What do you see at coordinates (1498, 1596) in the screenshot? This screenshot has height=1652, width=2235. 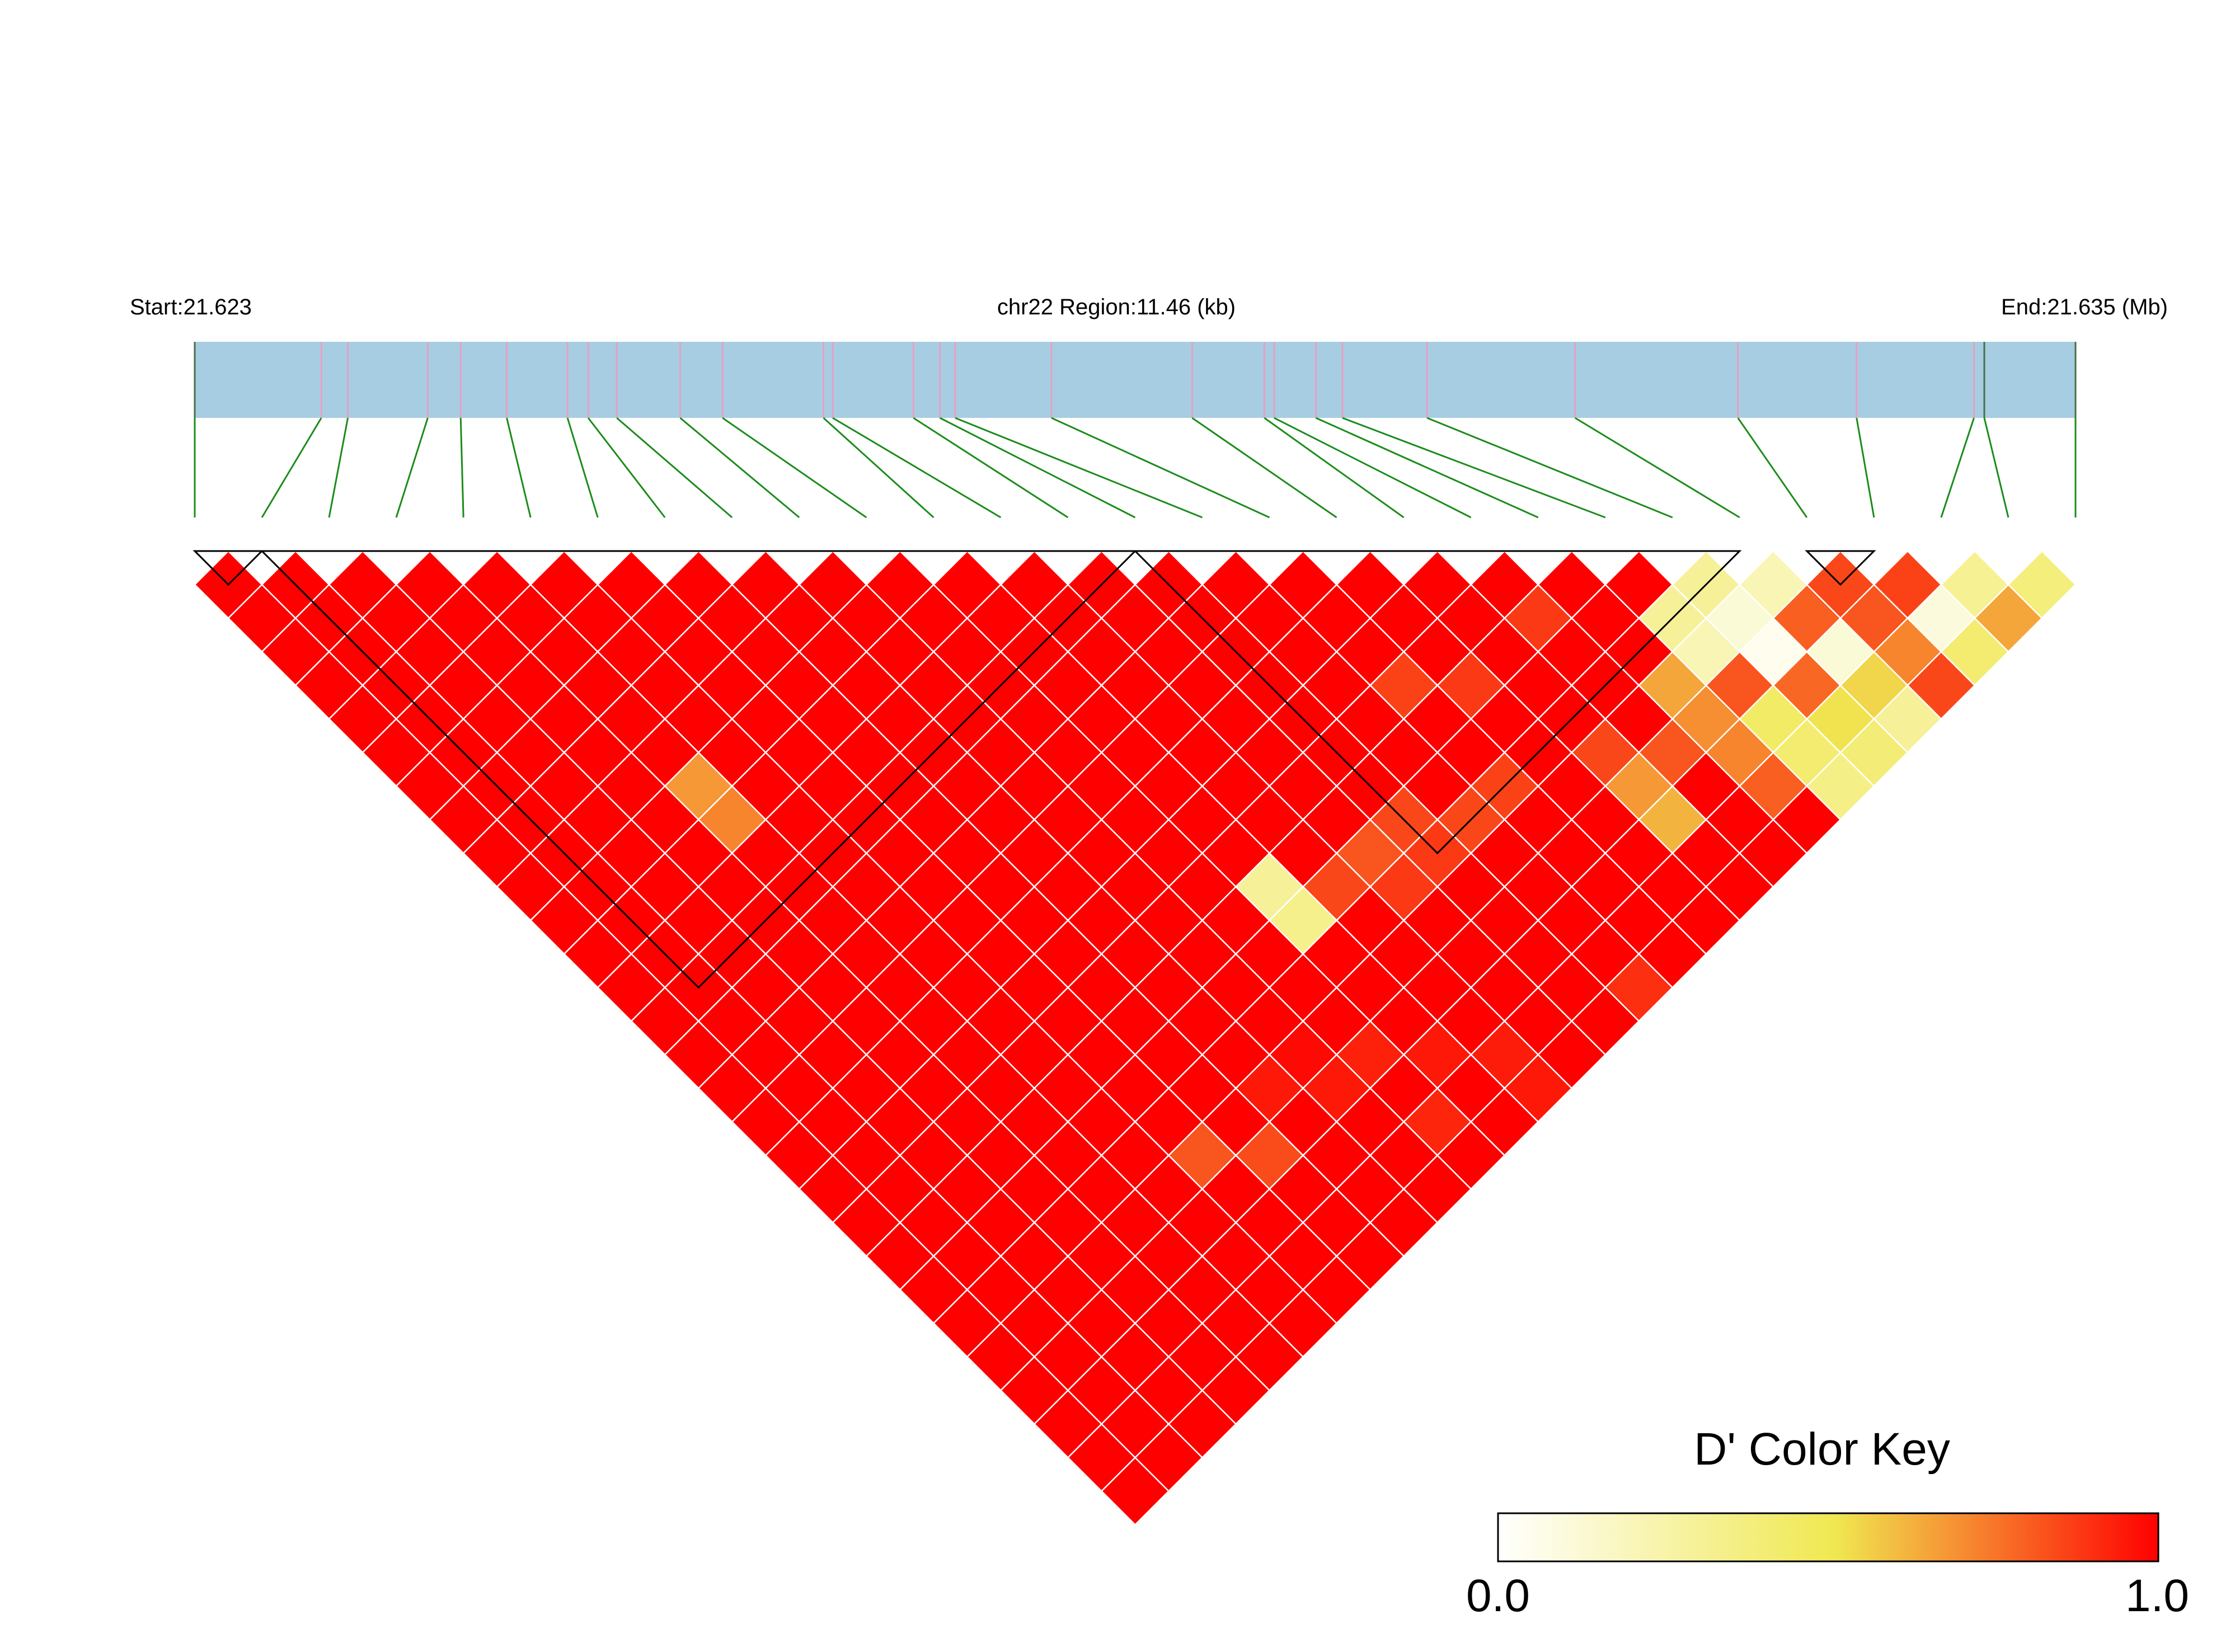 I see `color-key-min-label: 0.0` at bounding box center [1498, 1596].